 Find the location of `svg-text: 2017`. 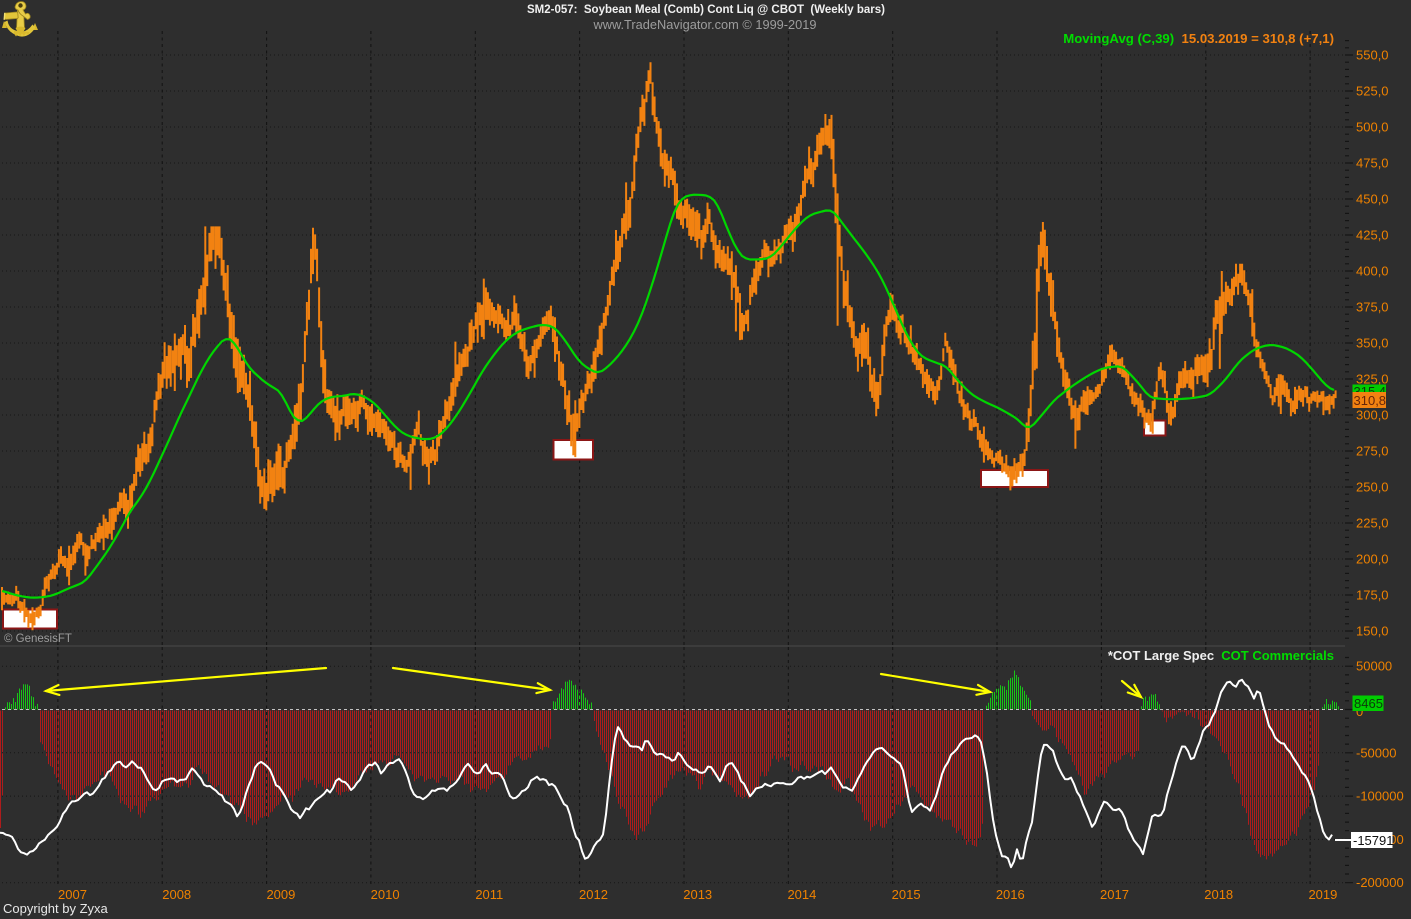

svg-text: 2017 is located at coordinates (1114, 894).